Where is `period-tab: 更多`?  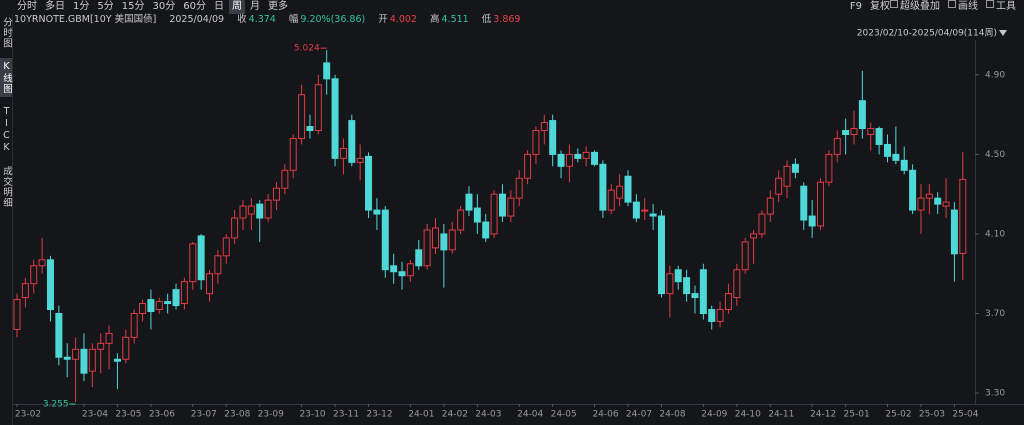
period-tab: 更多 is located at coordinates (277, 6).